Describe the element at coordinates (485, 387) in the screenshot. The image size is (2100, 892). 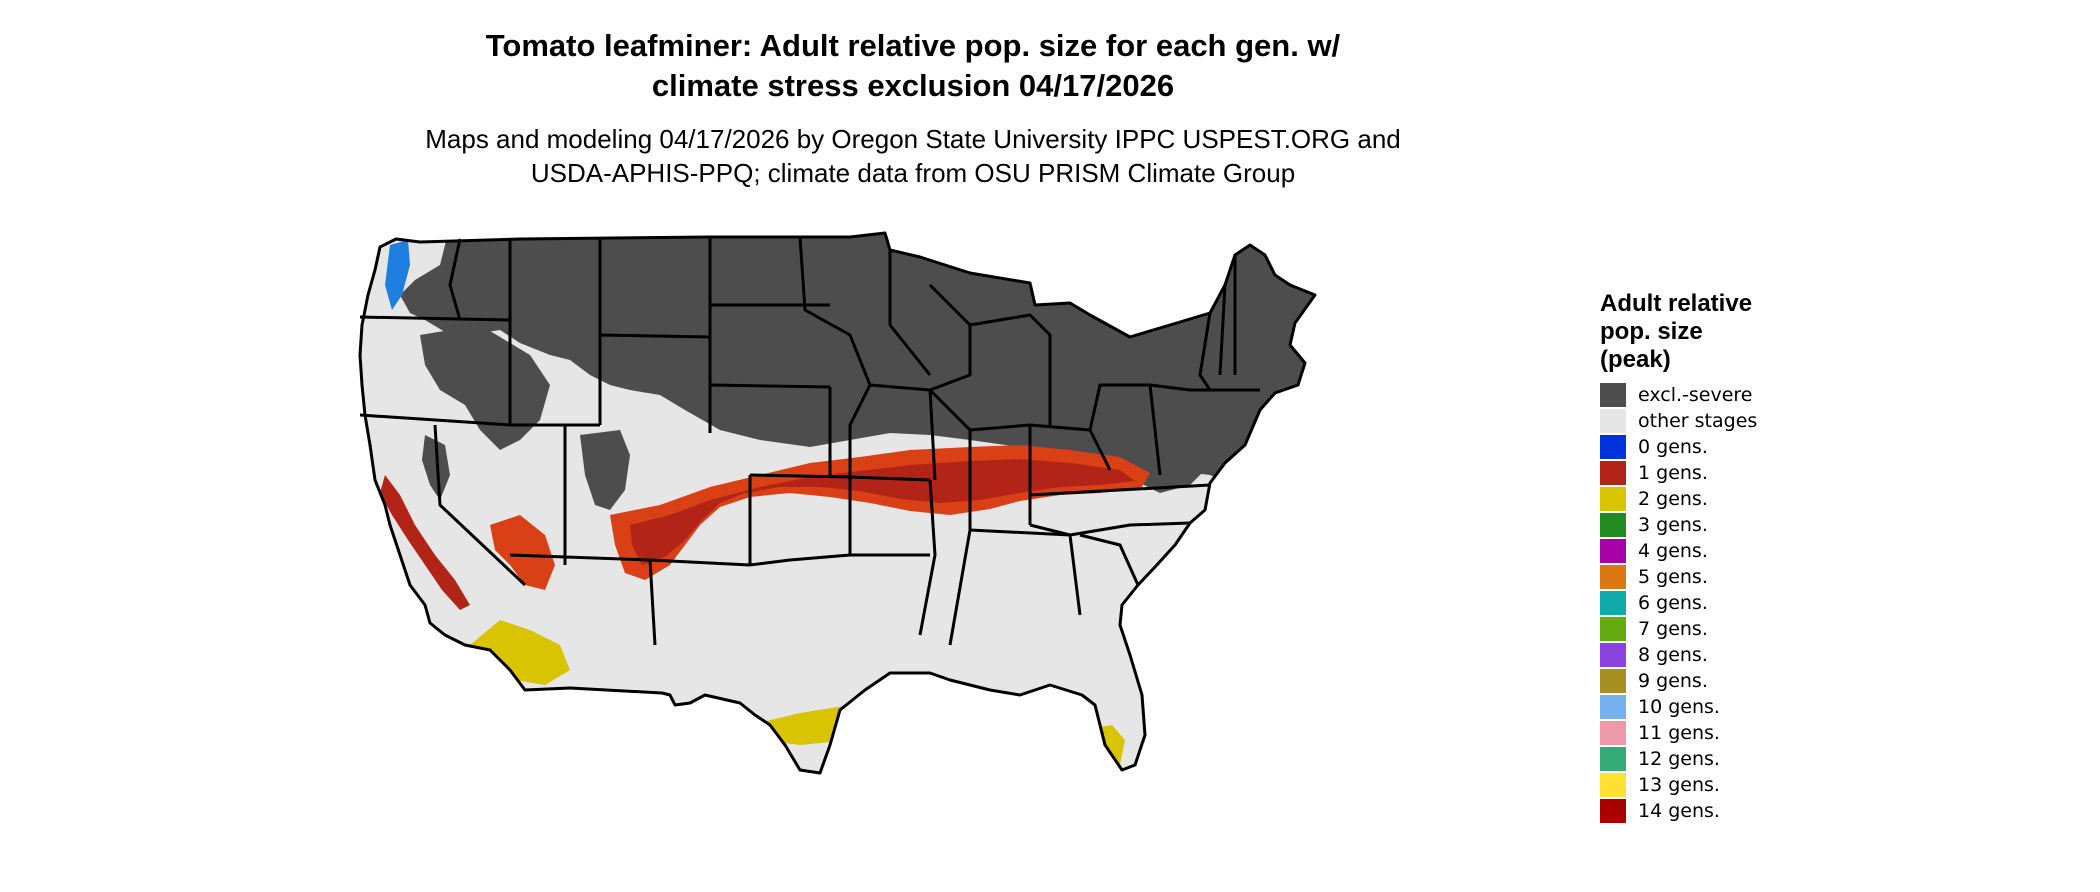
I see `region-excluded-great-basin` at that location.